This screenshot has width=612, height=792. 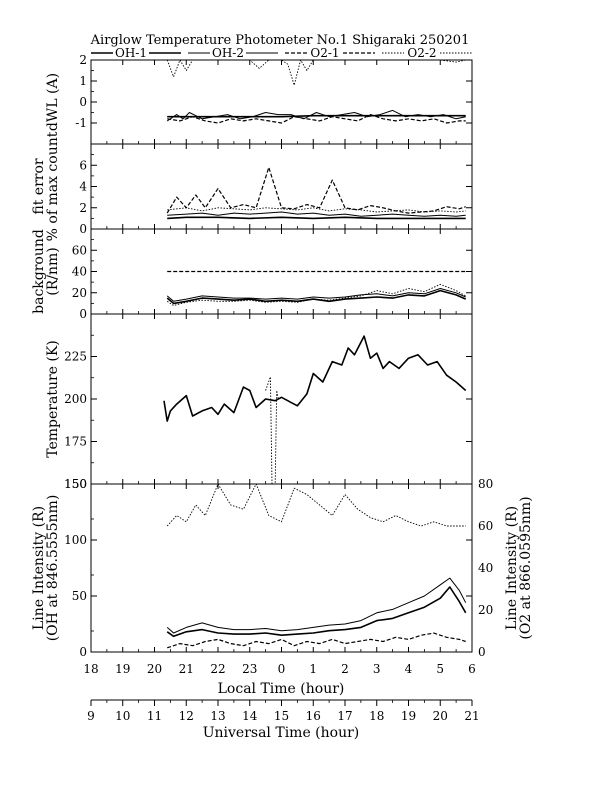 I want to click on y-axis-label: Line Intensity (R), so click(x=39, y=568).